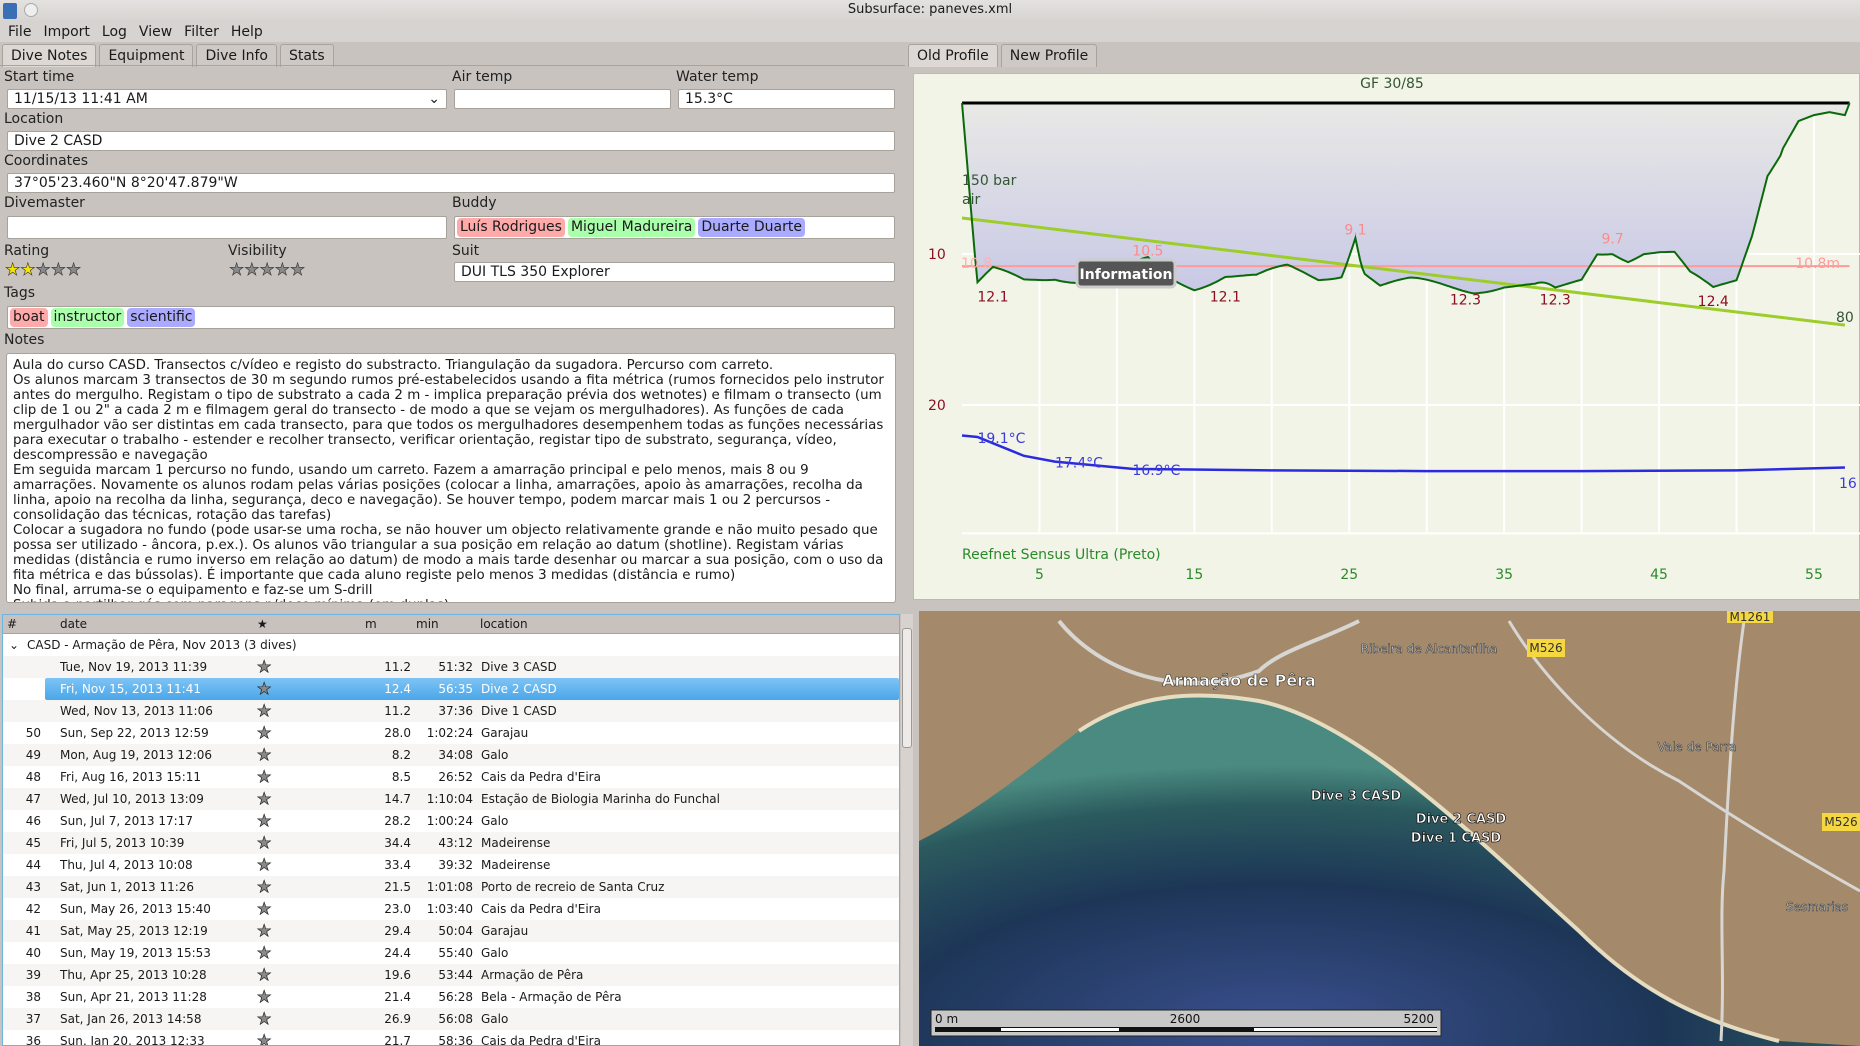  What do you see at coordinates (14, 645) in the screenshot?
I see `collapse-icon: ⌄` at bounding box center [14, 645].